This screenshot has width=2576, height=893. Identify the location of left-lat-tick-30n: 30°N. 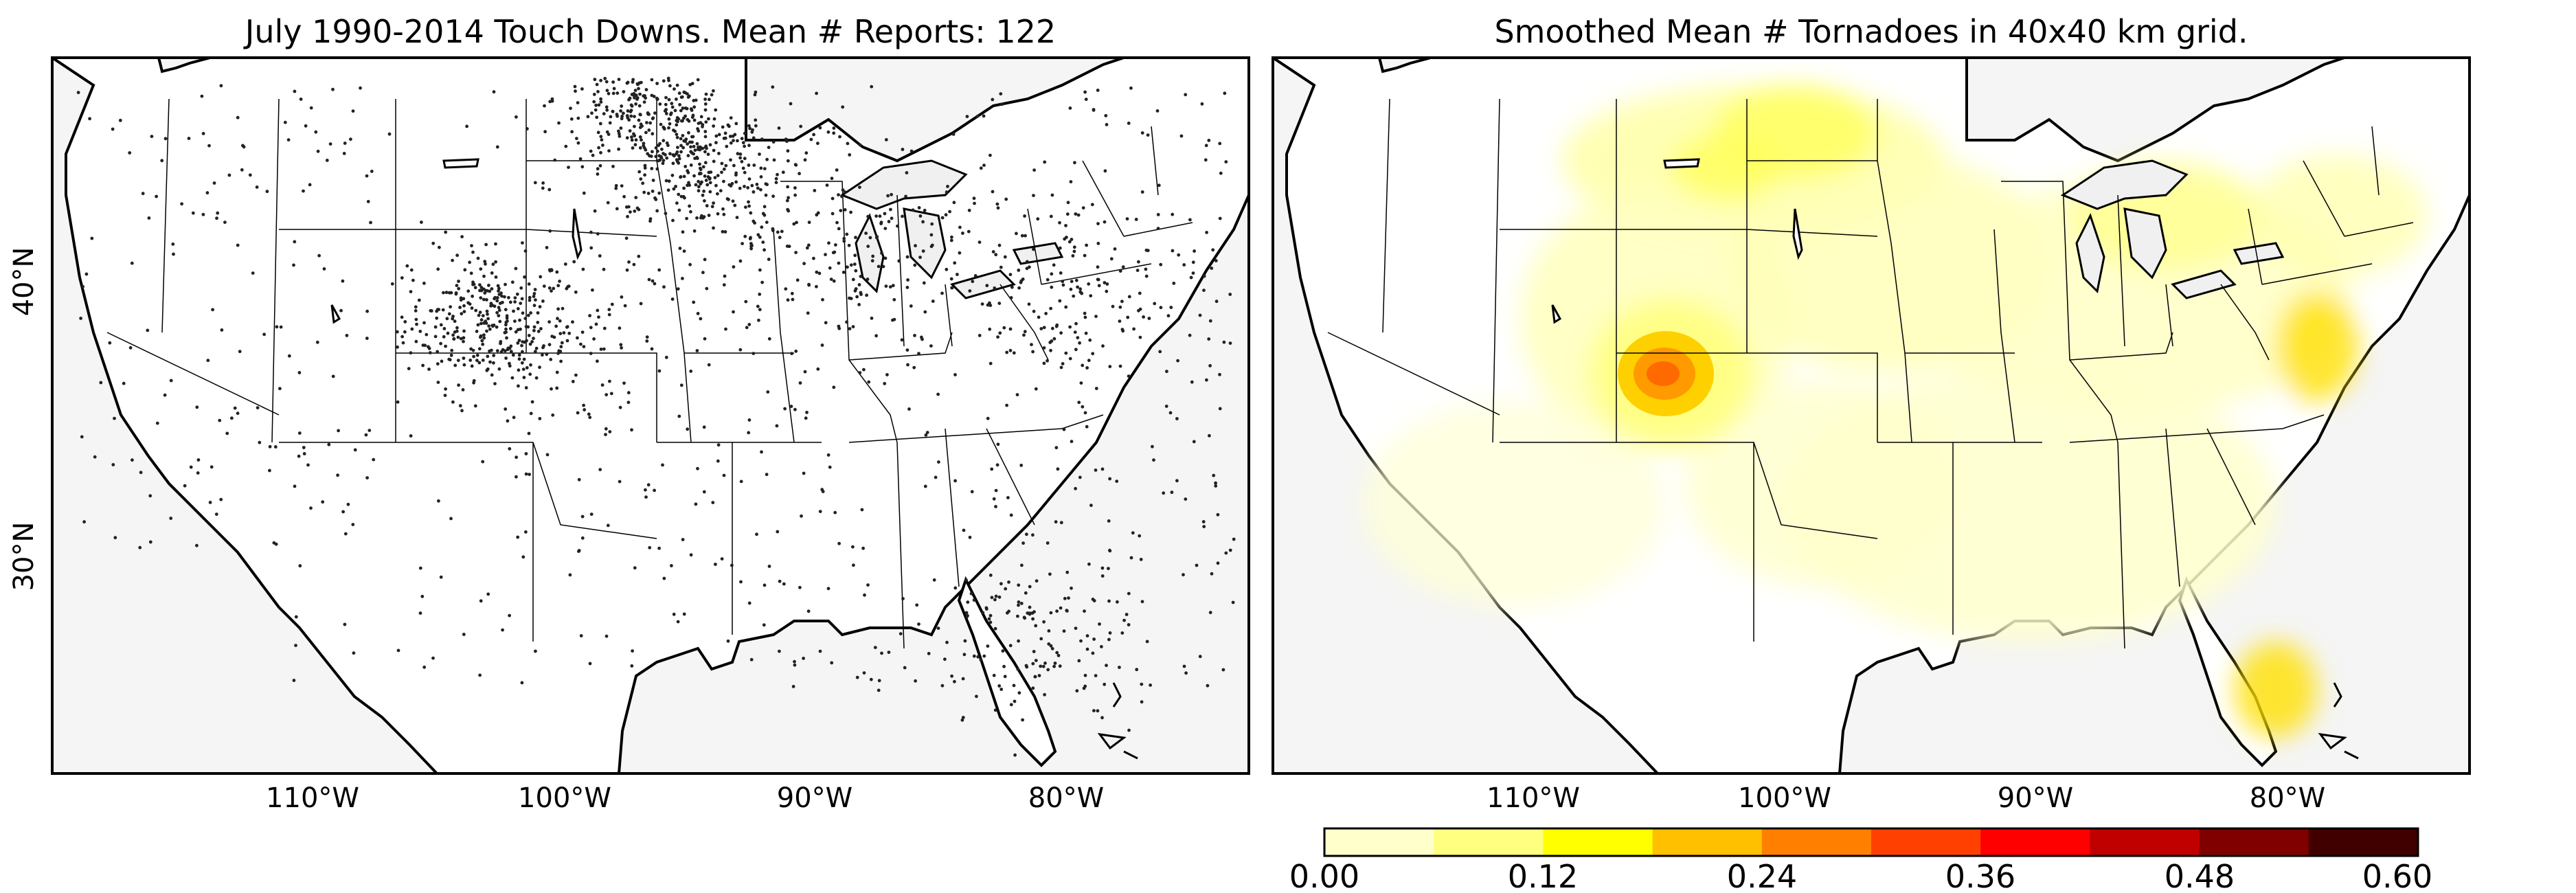
(24, 557).